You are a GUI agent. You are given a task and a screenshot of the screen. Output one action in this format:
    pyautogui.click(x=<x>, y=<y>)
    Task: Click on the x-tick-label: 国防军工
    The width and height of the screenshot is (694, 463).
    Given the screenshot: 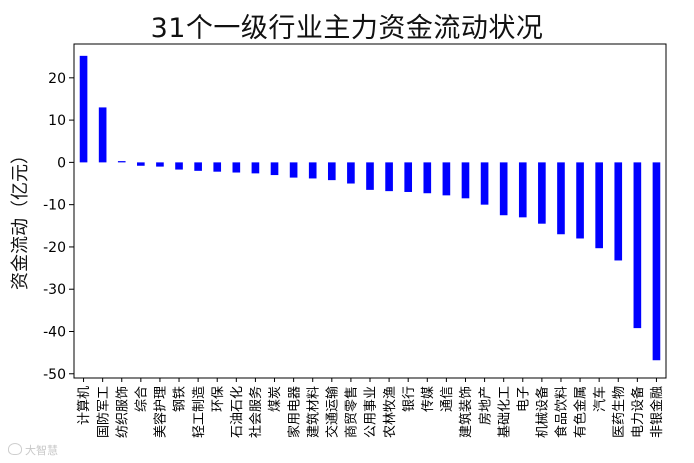 What is the action you would take?
    pyautogui.click(x=103, y=412)
    